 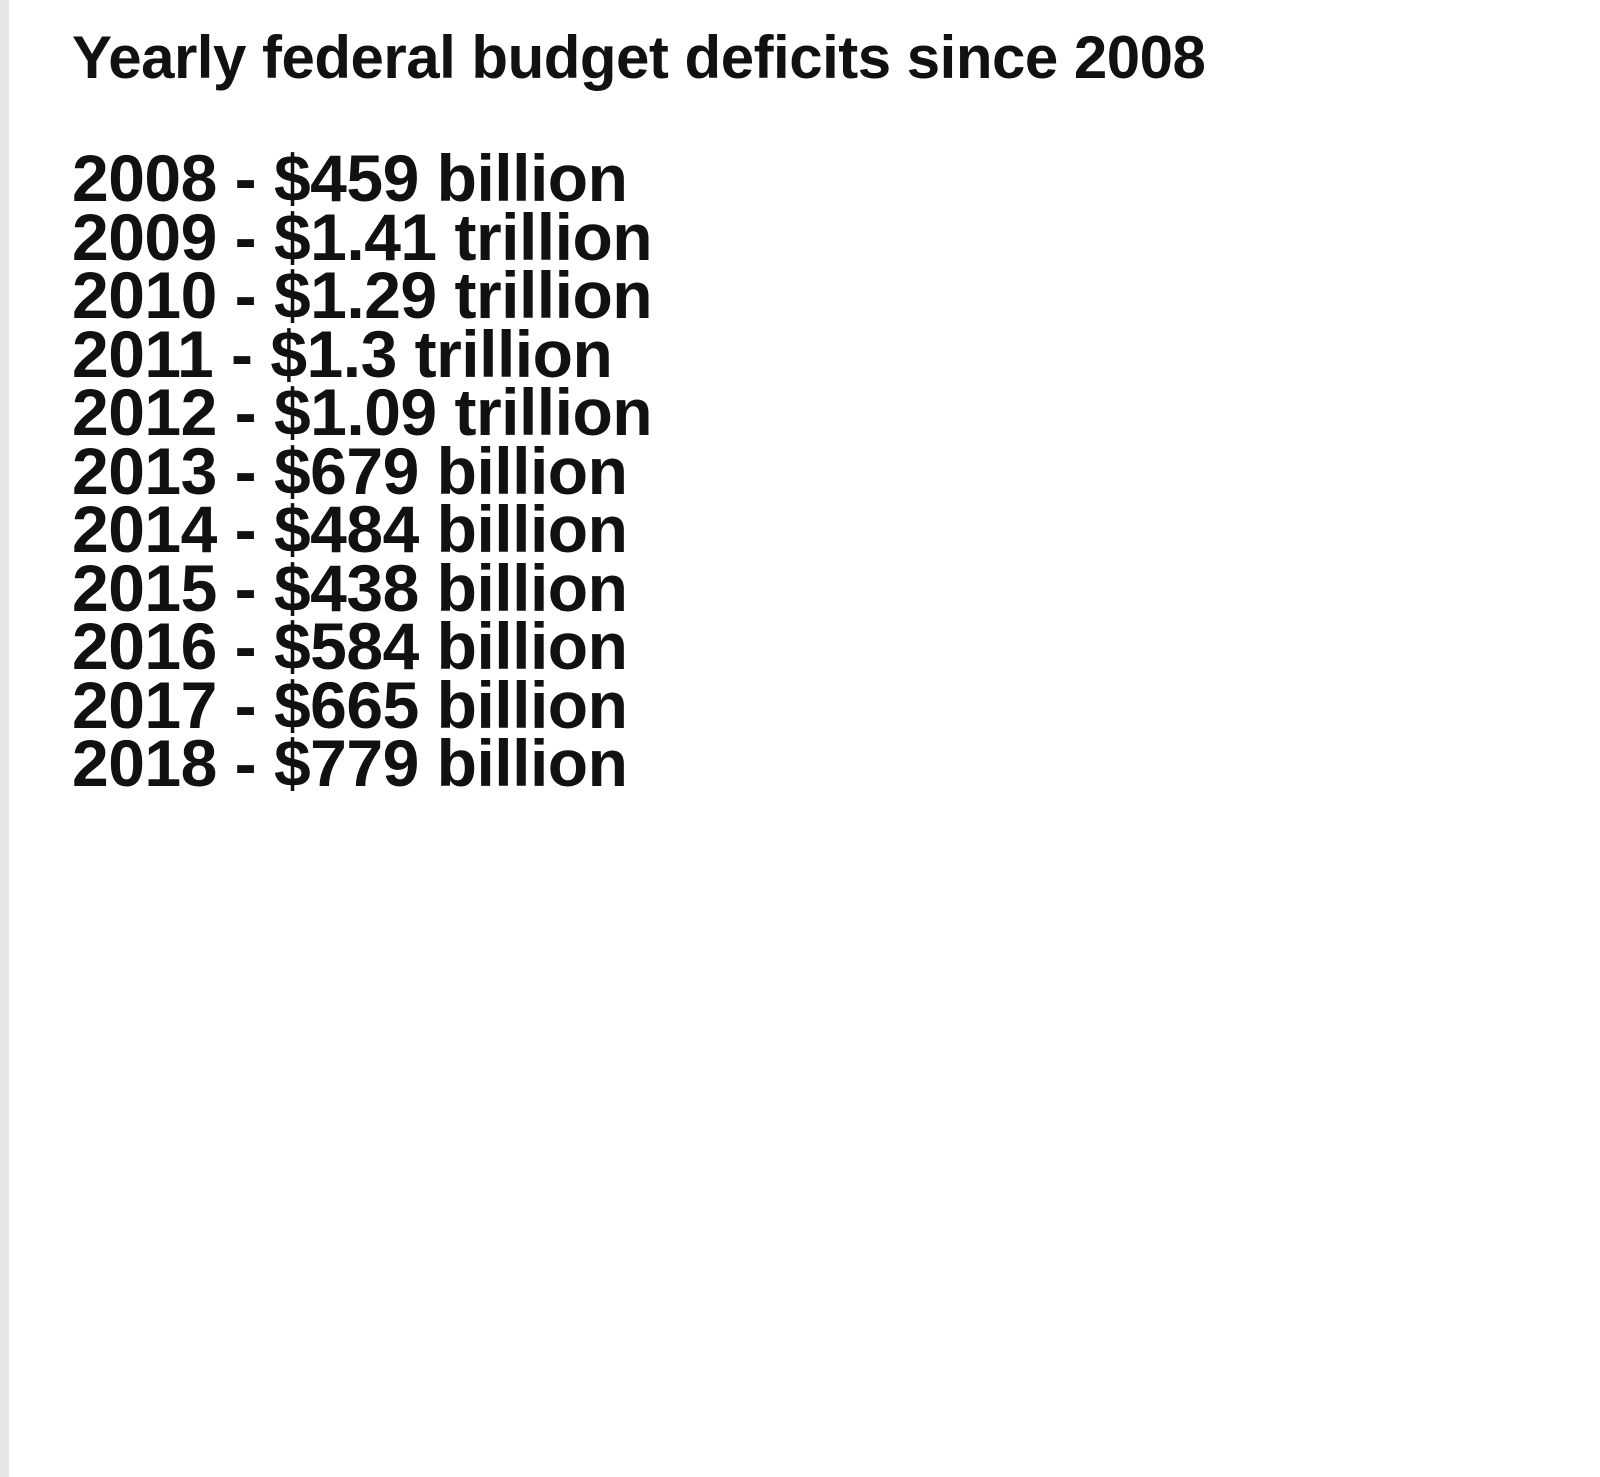 I want to click on list-item: 2013 - $679 billion, so click(x=350, y=470).